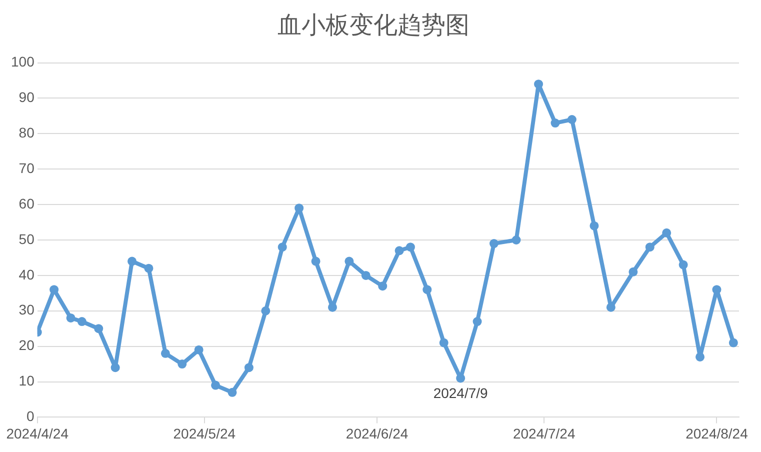 This screenshot has width=761, height=452. I want to click on x-tick-label: 2024/4/24, so click(37, 433).